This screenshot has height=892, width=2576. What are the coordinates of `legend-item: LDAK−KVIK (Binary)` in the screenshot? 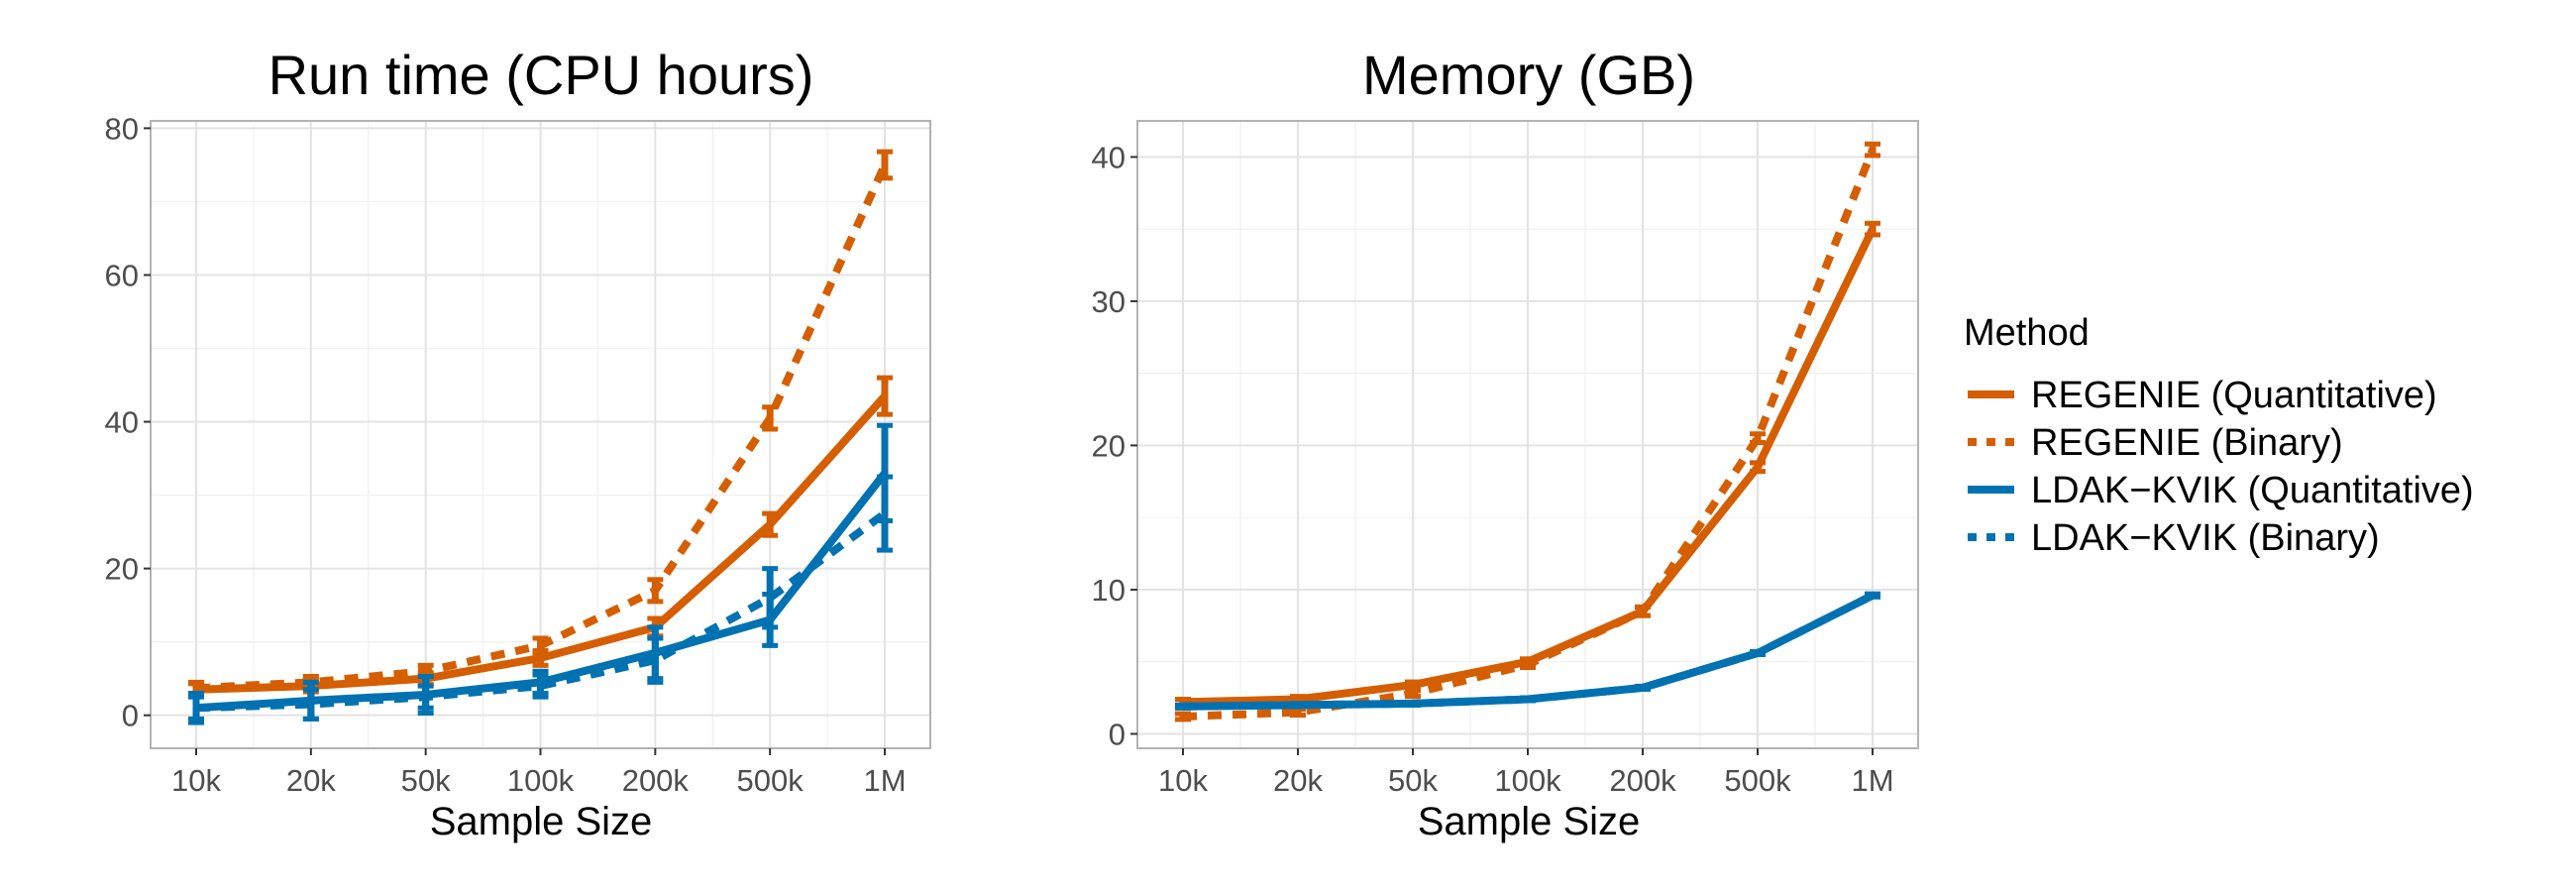 It's located at (2174, 538).